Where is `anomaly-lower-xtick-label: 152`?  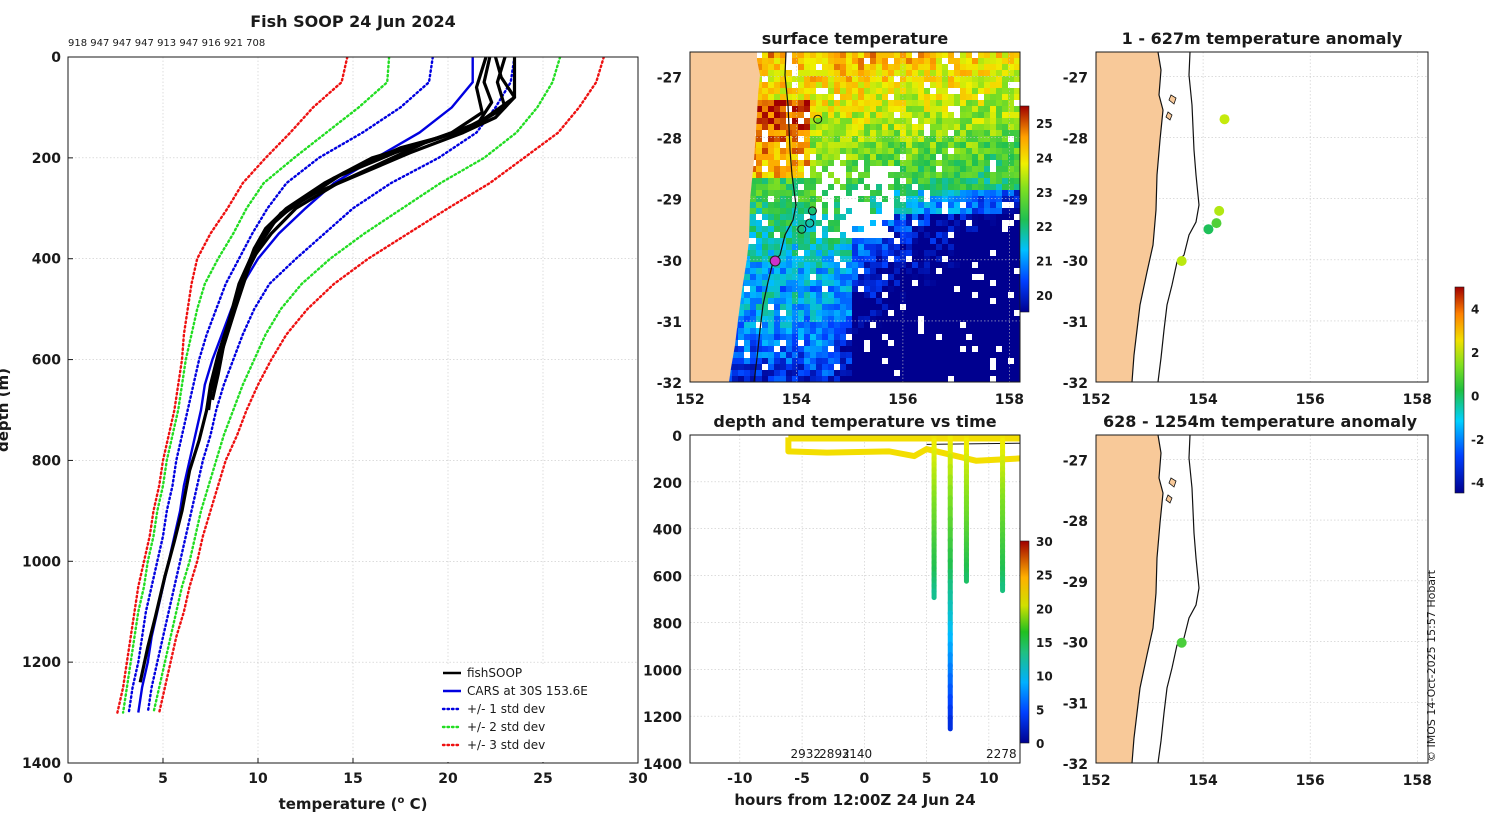
anomaly-lower-xtick-label: 152 is located at coordinates (1095, 781).